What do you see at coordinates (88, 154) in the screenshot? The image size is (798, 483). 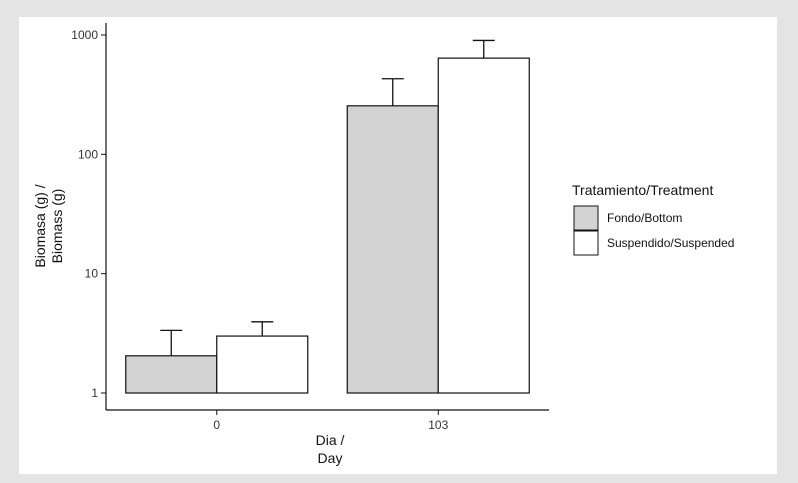 I see `y-tick-label: 100` at bounding box center [88, 154].